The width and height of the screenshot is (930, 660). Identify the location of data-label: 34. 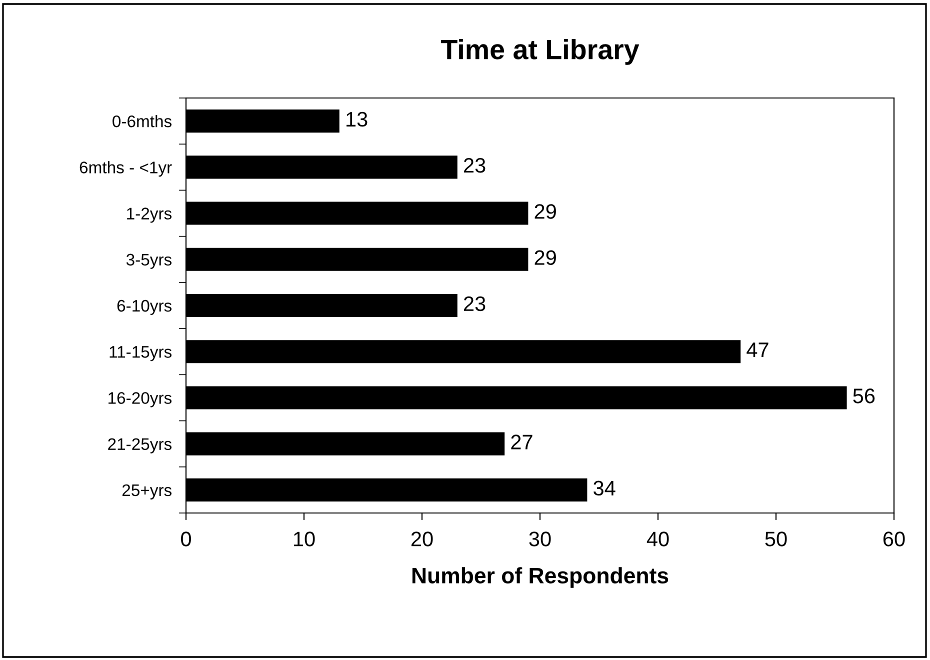
(605, 488).